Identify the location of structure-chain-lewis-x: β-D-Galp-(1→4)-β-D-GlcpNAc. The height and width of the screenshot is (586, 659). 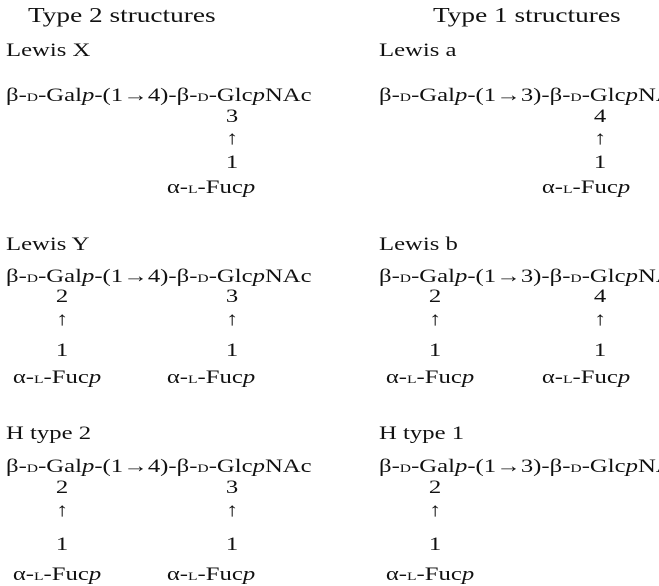
(159, 95).